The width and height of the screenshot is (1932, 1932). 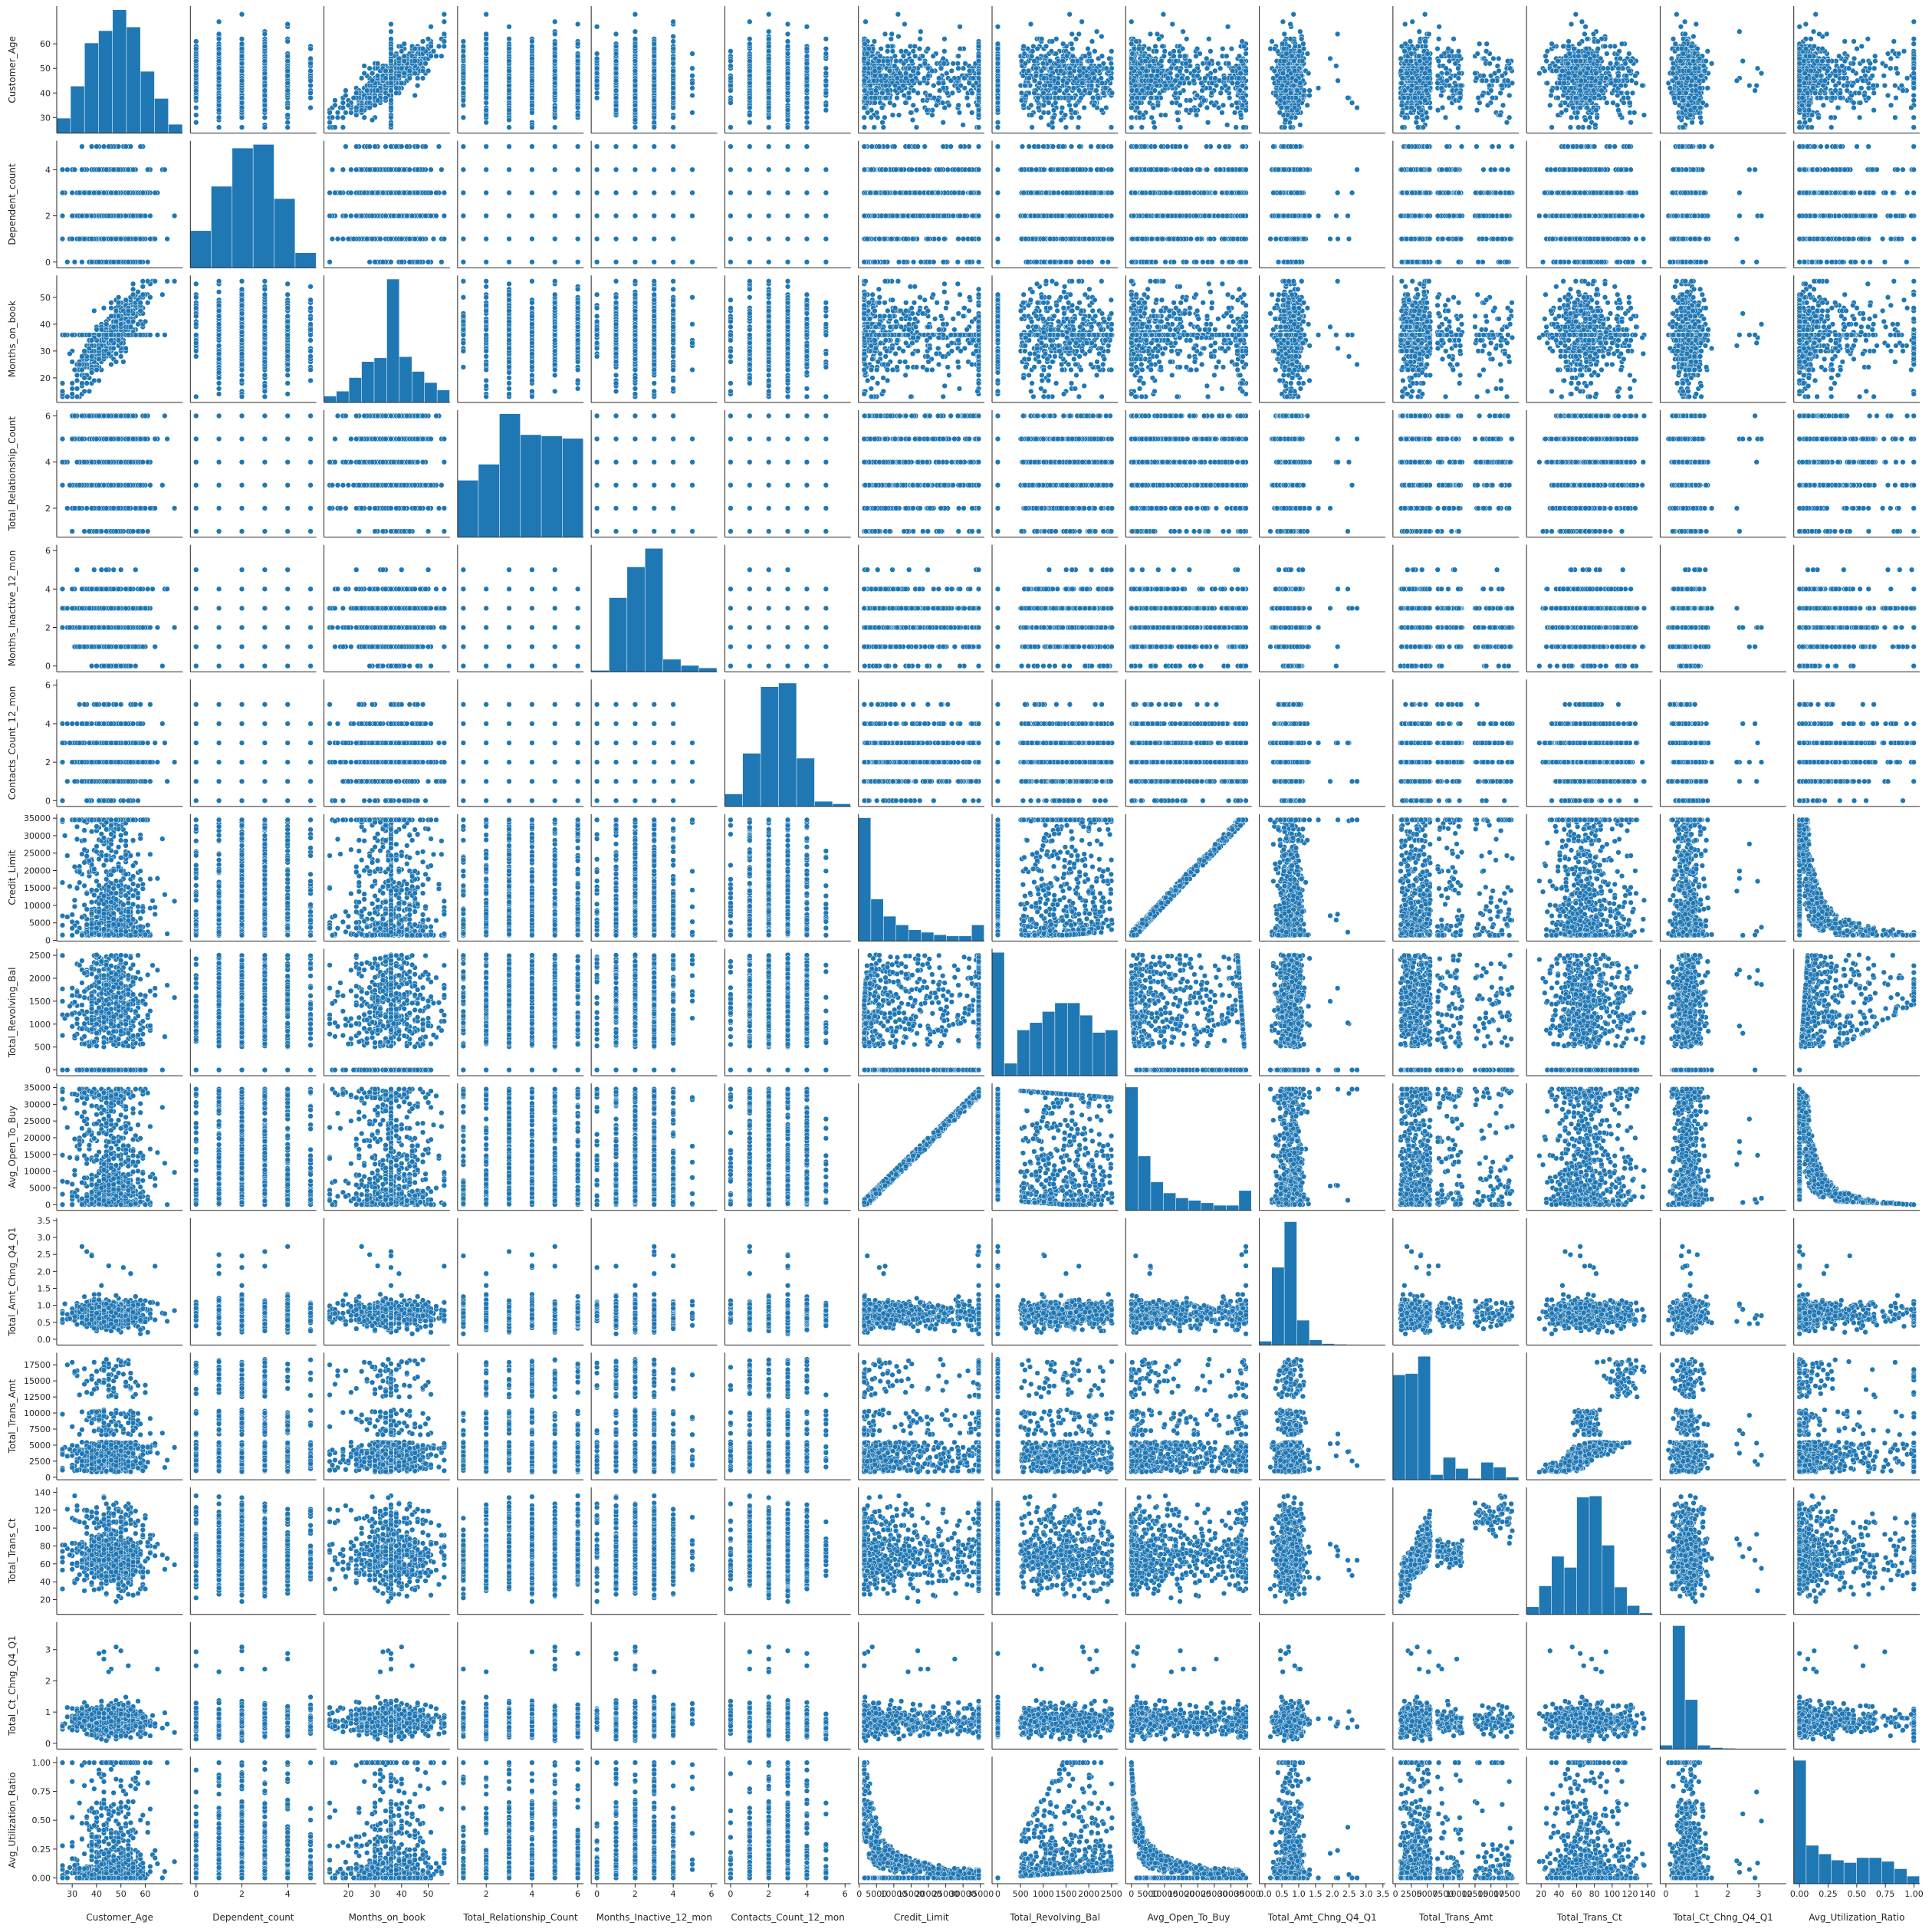 I want to click on y-tick-label: 50, so click(x=46, y=69).